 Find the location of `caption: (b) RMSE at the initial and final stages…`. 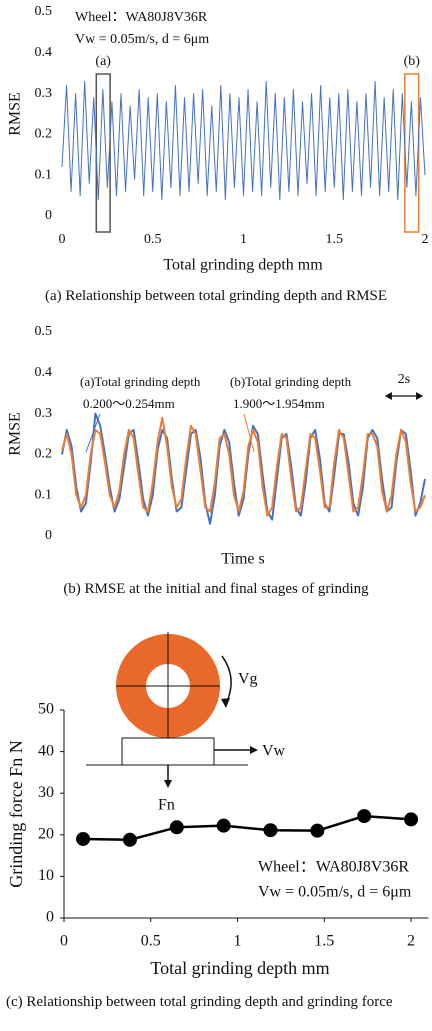

caption: (b) RMSE at the initial and final stages… is located at coordinates (216, 589).